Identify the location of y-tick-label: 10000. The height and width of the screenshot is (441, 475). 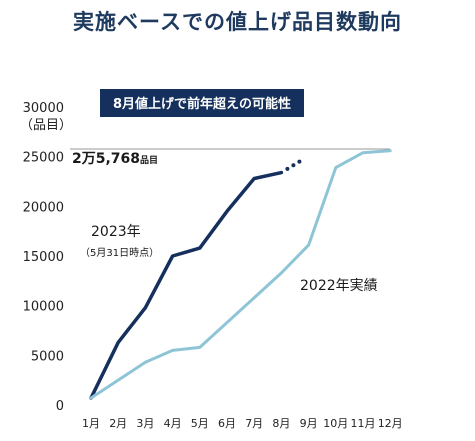
(43, 307).